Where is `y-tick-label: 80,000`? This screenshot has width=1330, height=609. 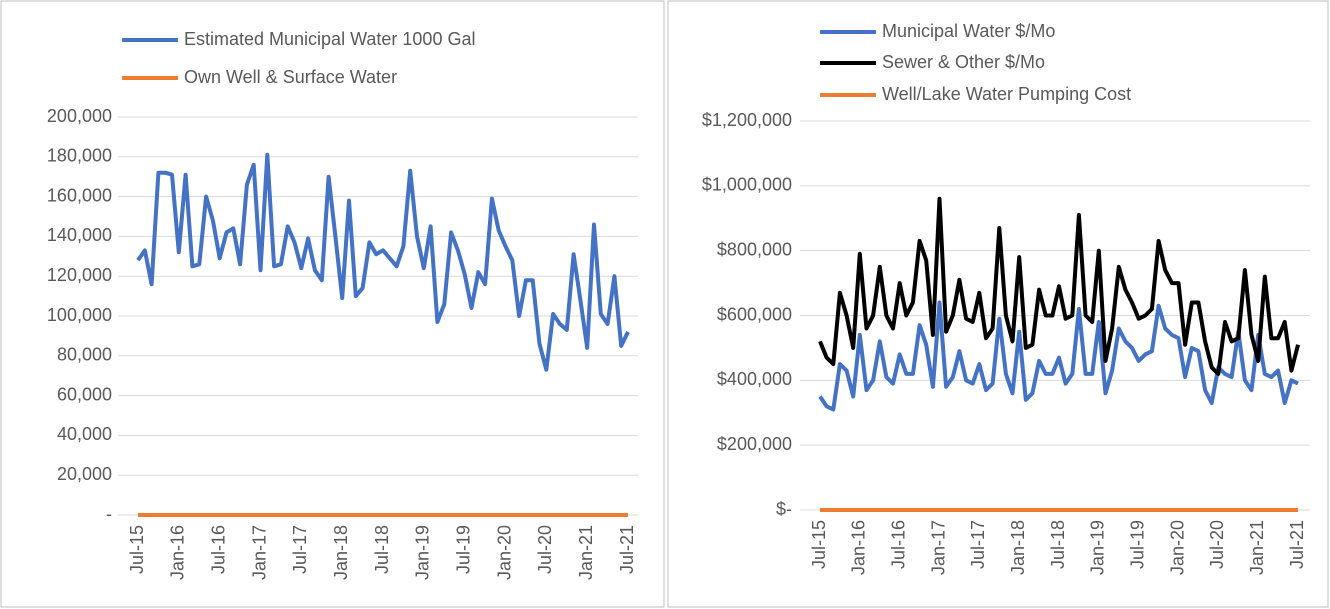
y-tick-label: 80,000 is located at coordinates (84, 355).